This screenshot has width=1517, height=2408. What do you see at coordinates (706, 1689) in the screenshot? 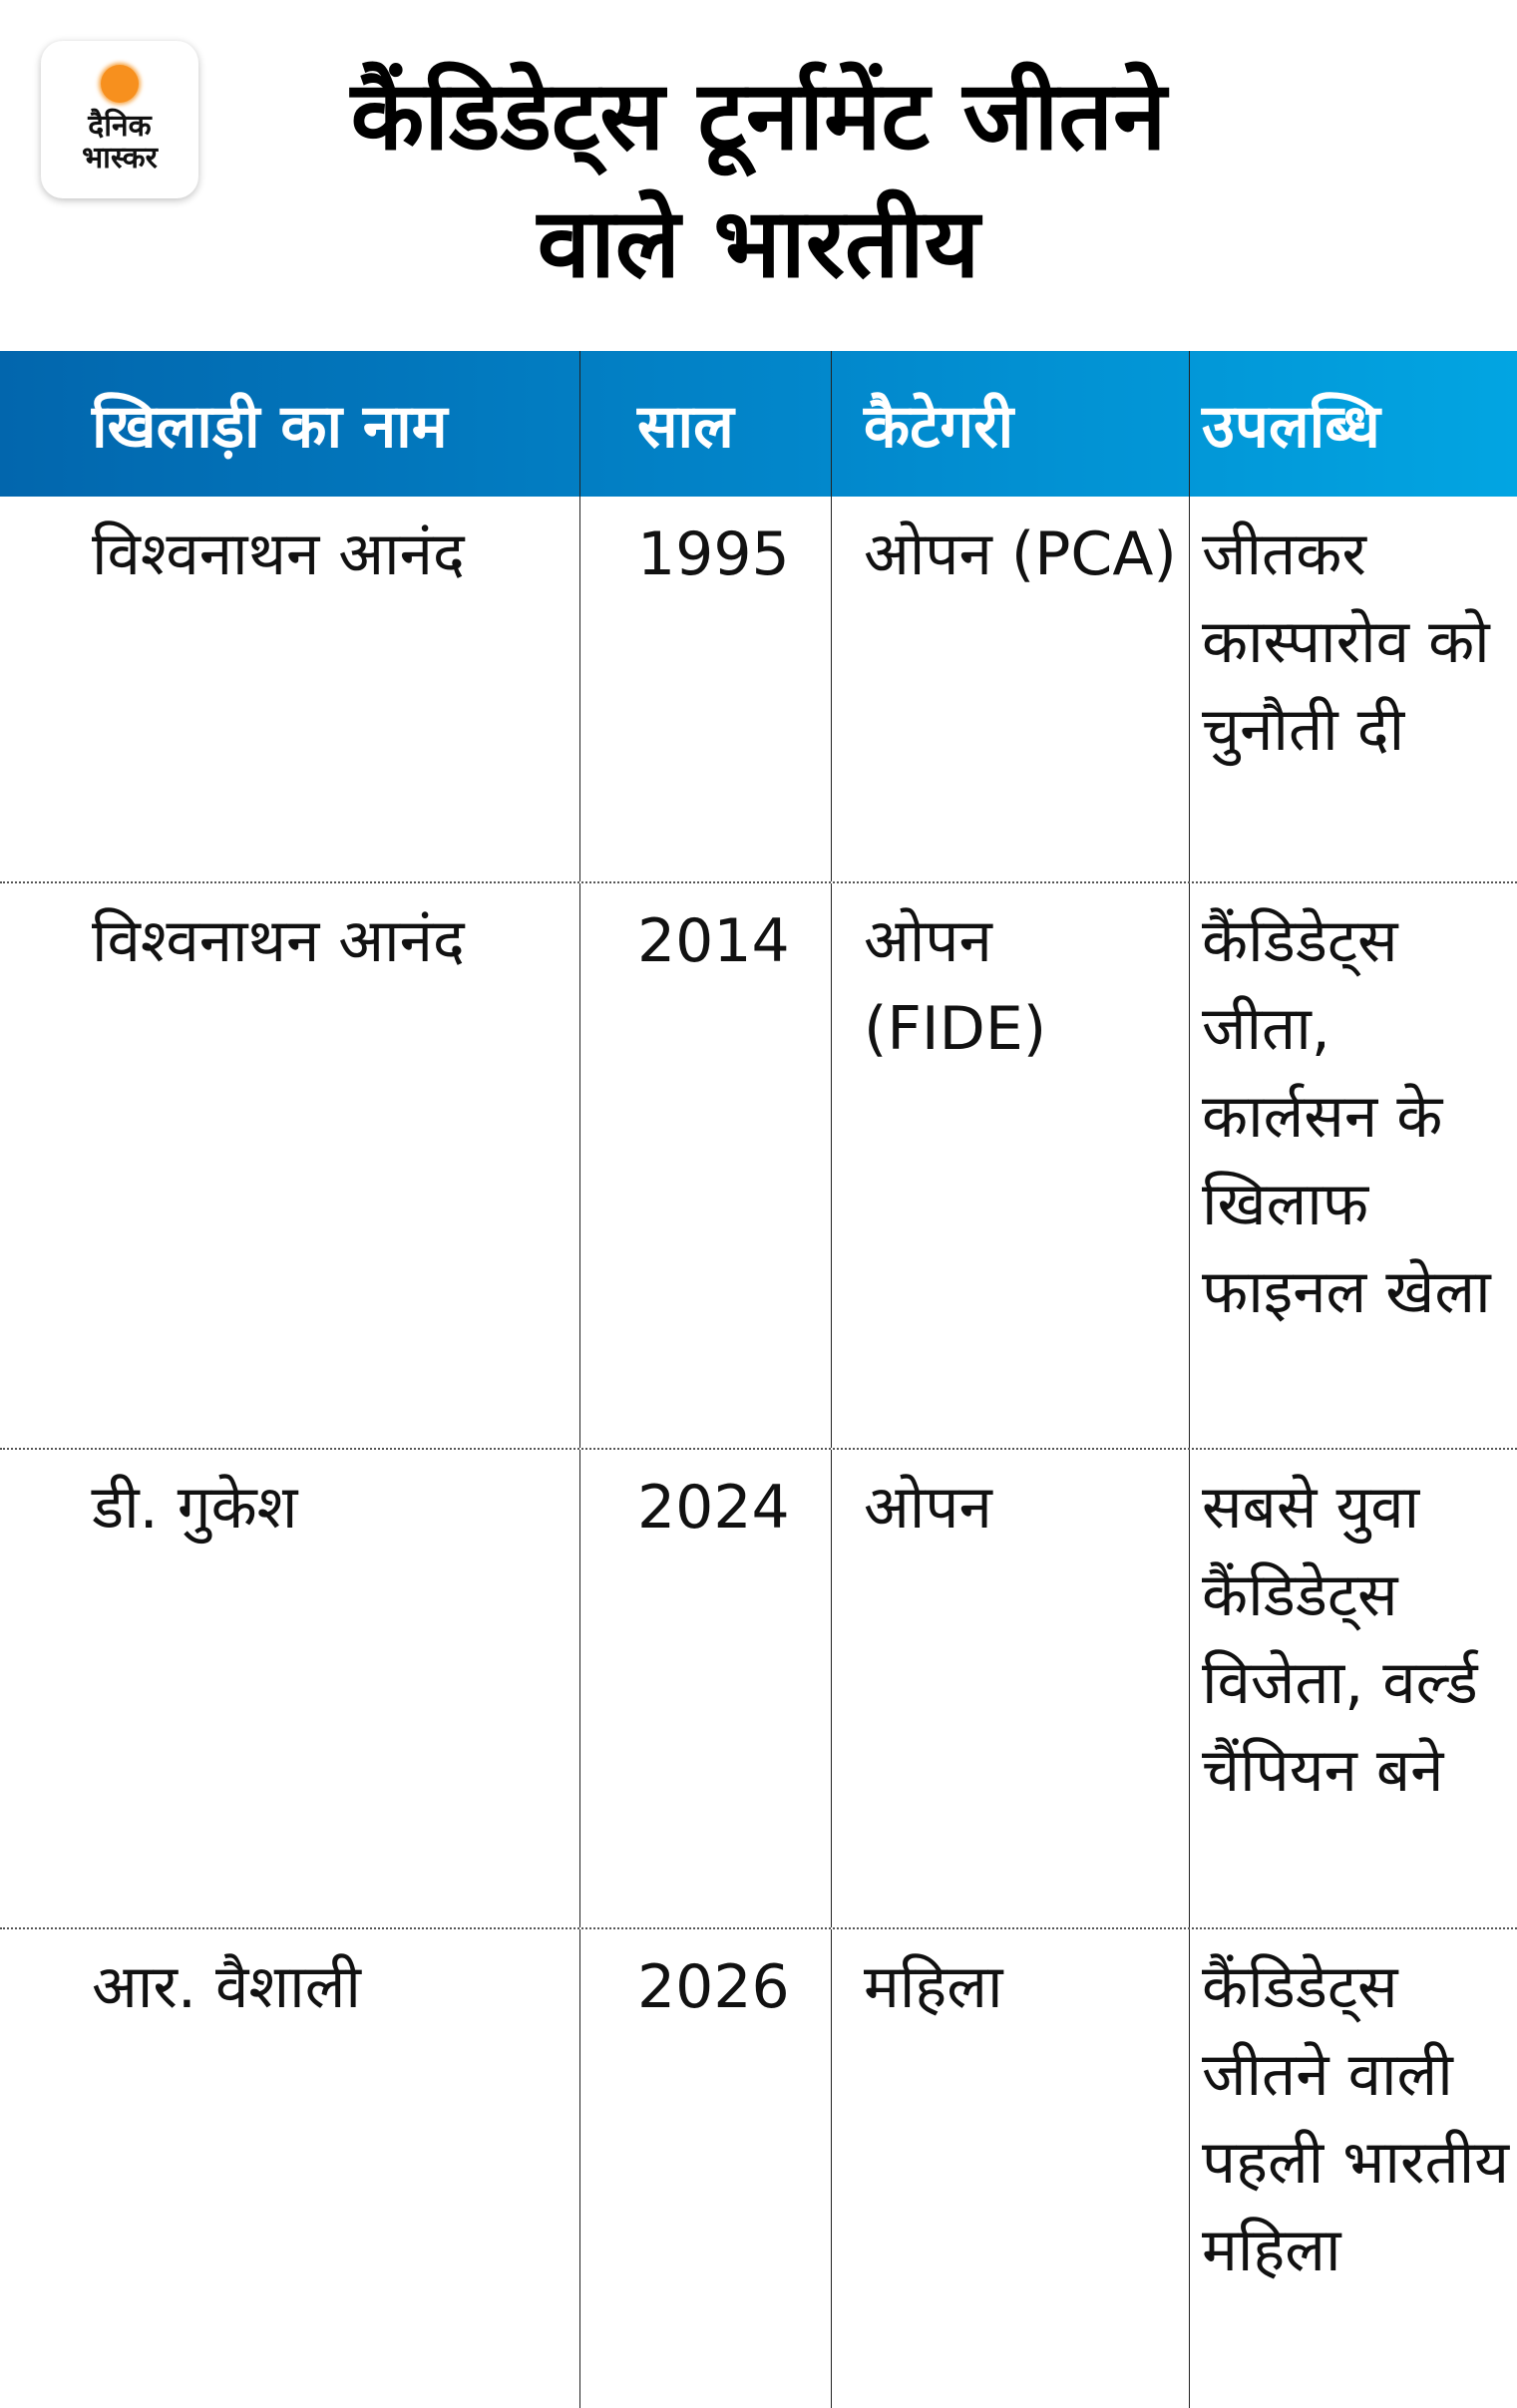
I see `cell-year: 2024` at bounding box center [706, 1689].